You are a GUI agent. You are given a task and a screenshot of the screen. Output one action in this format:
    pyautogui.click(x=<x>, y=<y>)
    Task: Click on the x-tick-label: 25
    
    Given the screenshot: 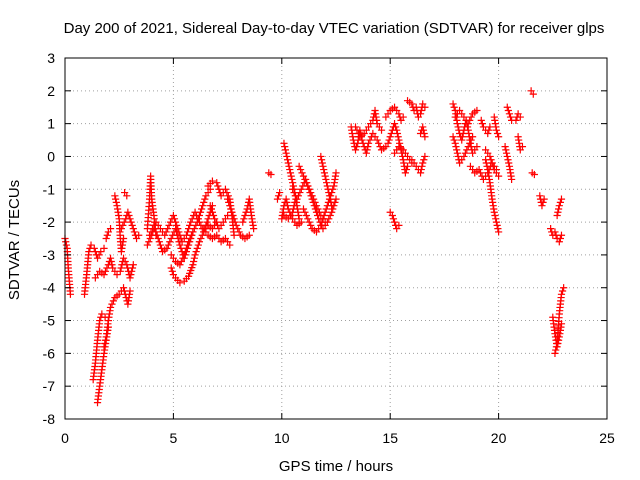 What is the action you would take?
    pyautogui.click(x=607, y=438)
    